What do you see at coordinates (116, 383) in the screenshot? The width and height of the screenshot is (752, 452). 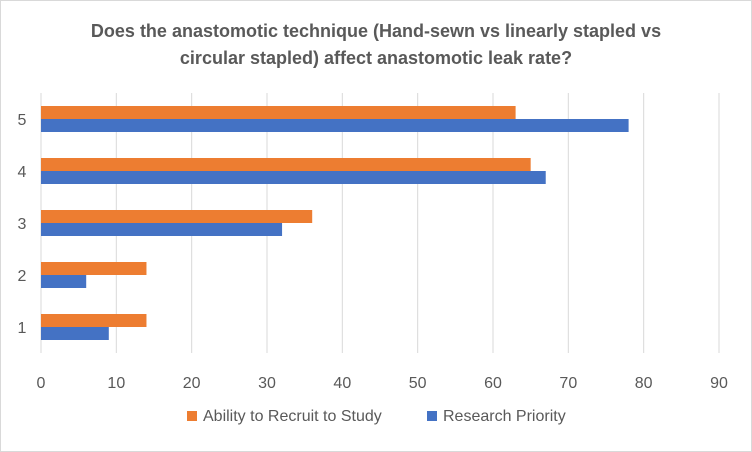 I see `x-tick-label: 10` at bounding box center [116, 383].